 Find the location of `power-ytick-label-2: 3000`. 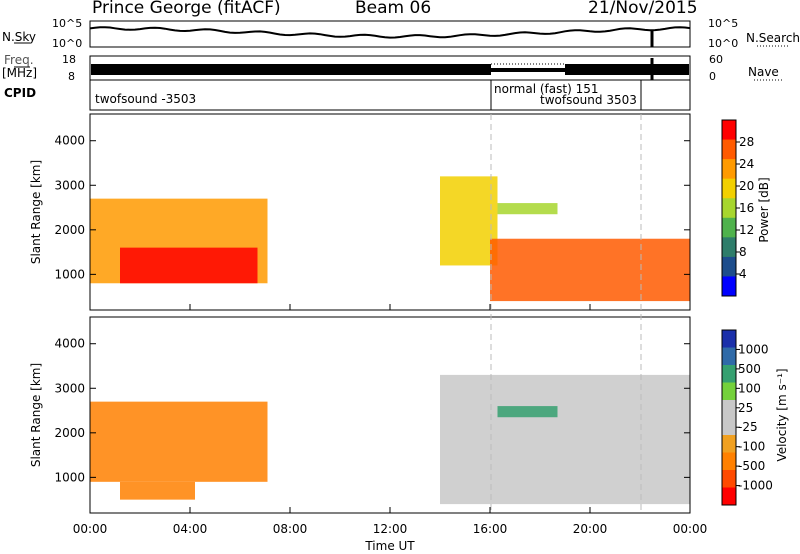

power-ytick-label-2: 3000 is located at coordinates (69, 185).